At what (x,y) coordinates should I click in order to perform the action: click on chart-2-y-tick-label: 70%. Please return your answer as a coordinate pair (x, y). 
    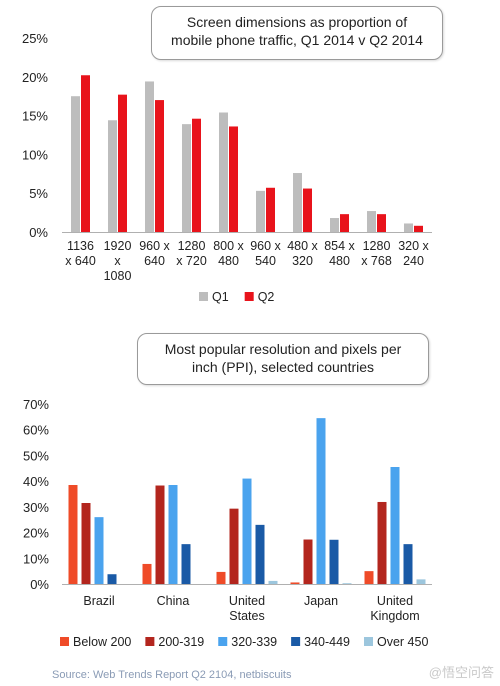
    Looking at the image, I should click on (36, 404).